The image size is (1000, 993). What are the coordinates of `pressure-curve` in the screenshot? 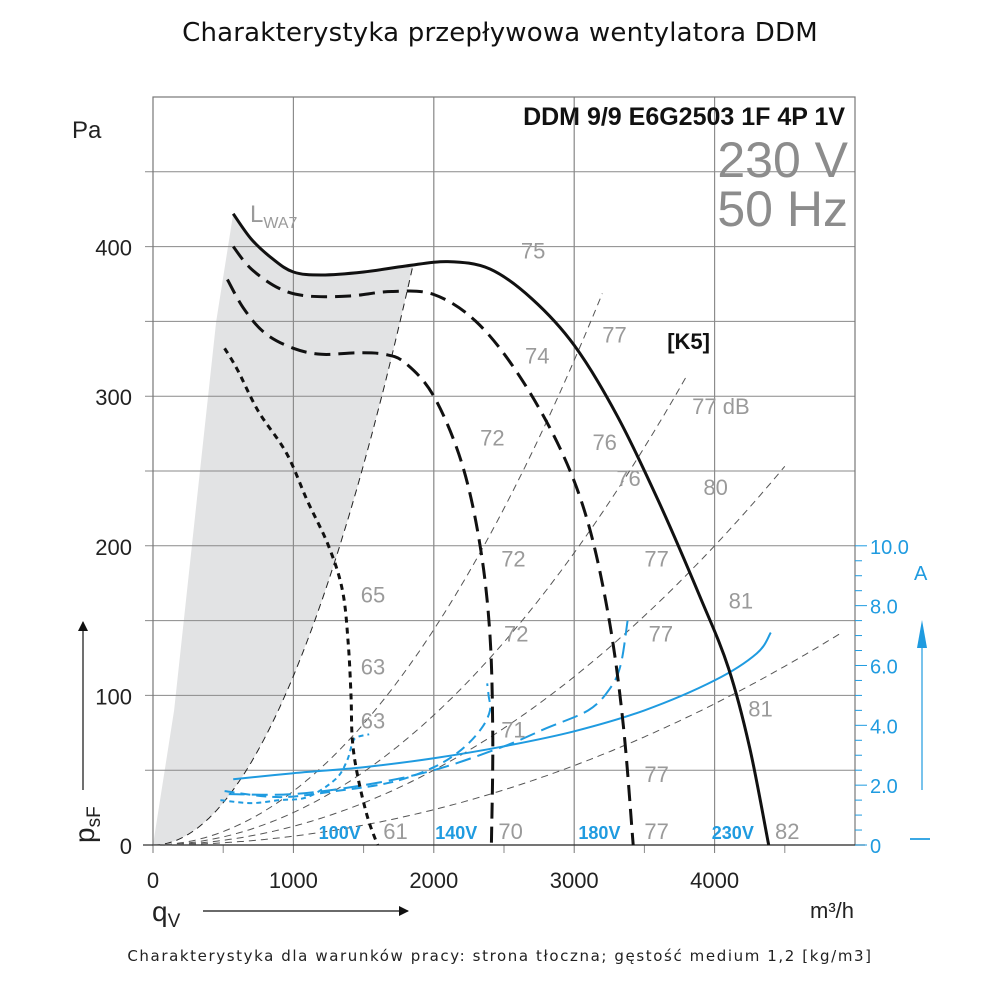 It's located at (301, 596).